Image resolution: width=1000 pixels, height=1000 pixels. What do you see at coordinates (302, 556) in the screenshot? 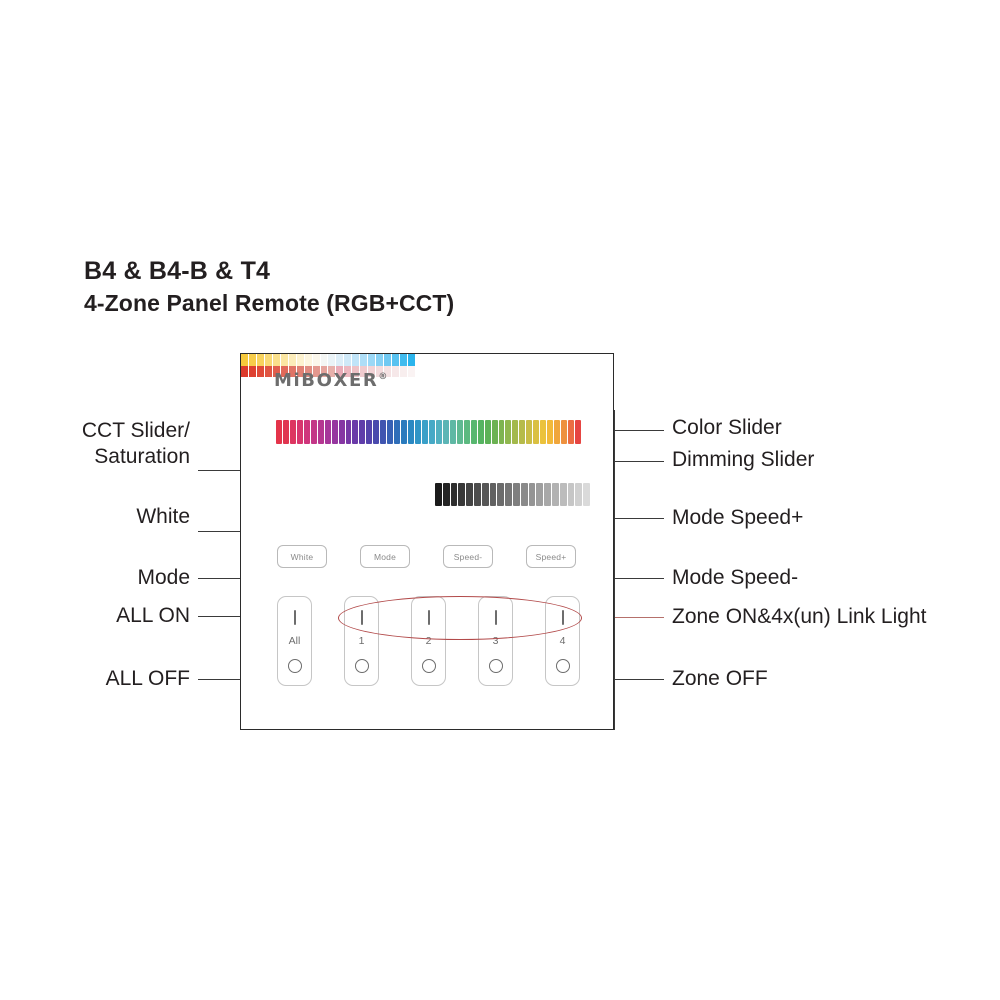
I see `white-button: White` at bounding box center [302, 556].